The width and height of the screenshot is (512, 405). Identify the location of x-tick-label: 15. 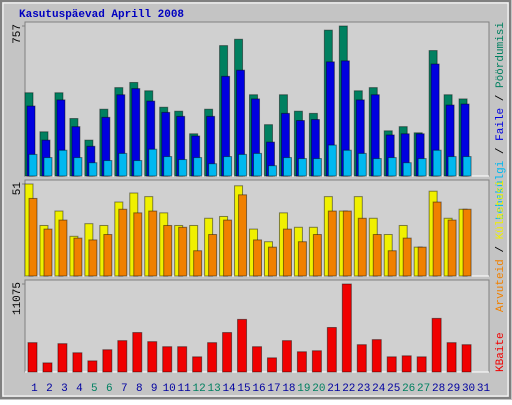
(243, 389).